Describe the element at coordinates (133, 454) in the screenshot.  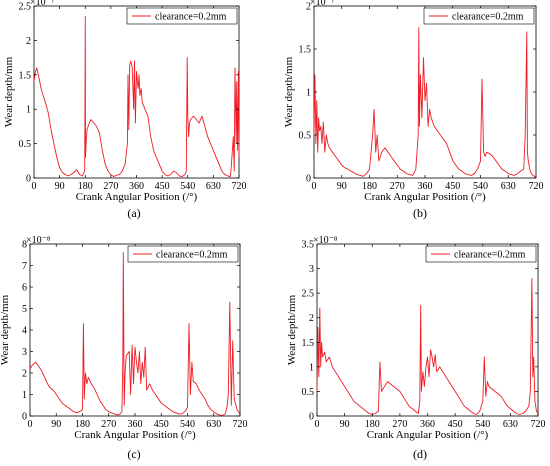
I see `panel-caption: (c)` at that location.